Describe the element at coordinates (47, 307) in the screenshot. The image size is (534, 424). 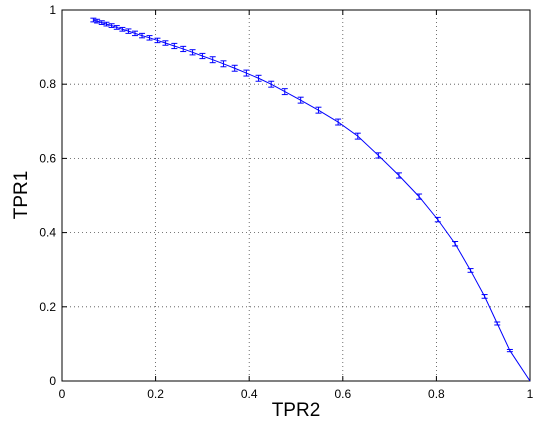
I see `y-tick-label: 0.2` at that location.